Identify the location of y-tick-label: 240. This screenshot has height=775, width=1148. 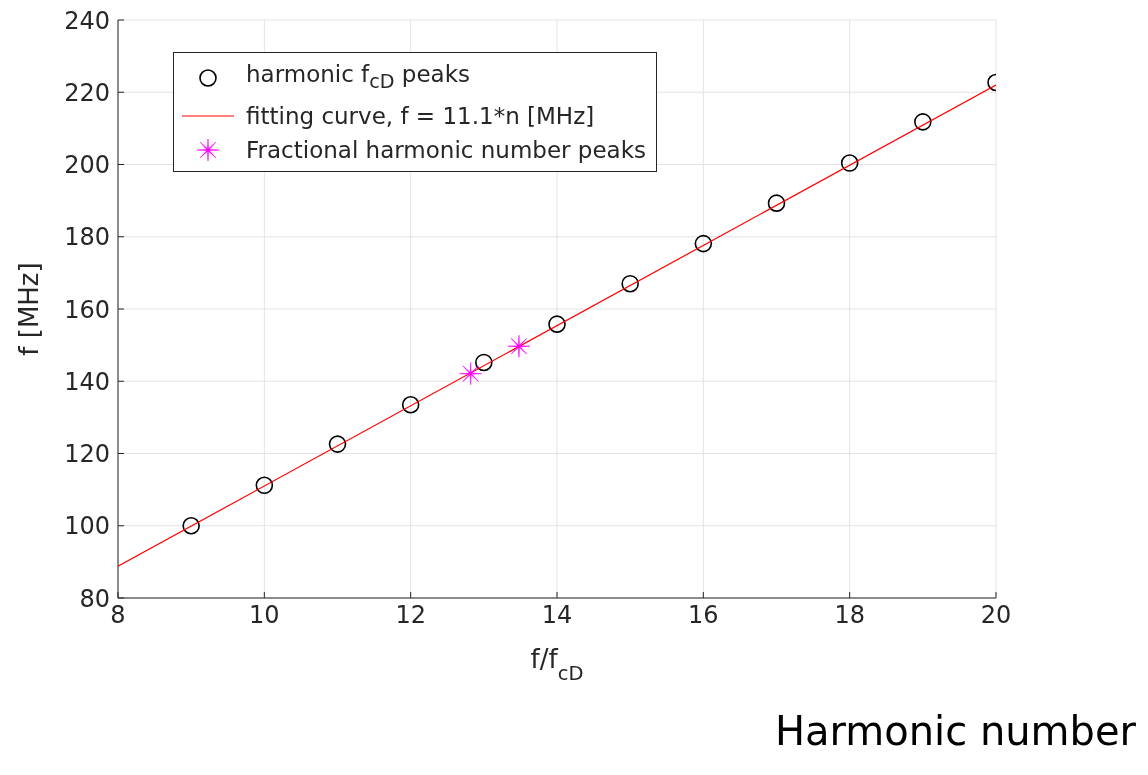
(87, 20).